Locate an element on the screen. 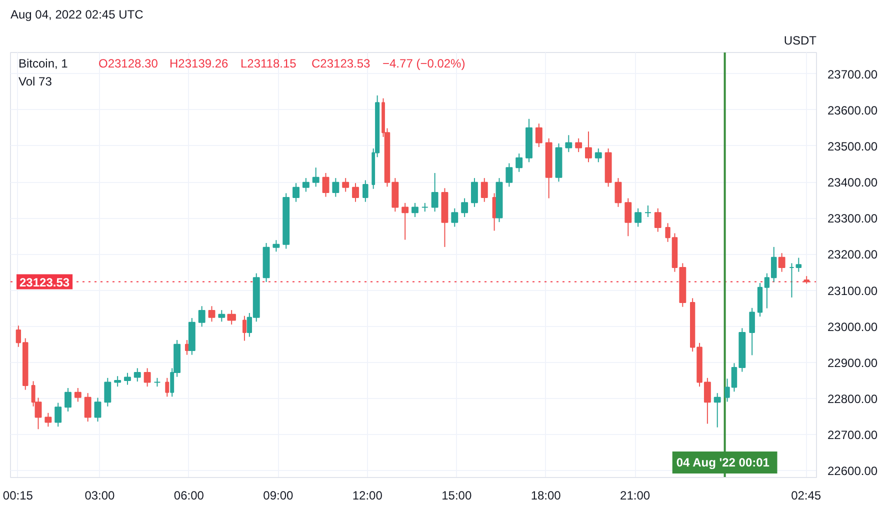 The image size is (891, 518). y-tick-label: 23100.00 is located at coordinates (853, 291).